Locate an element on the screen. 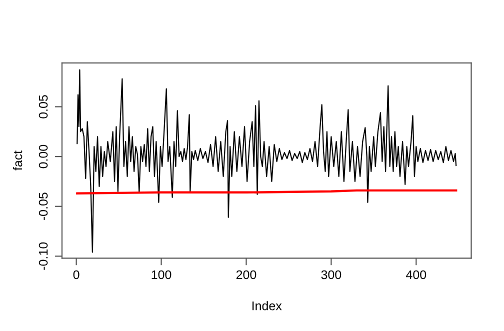 The width and height of the screenshot is (504, 331). x-tick-label: 400 is located at coordinates (416, 275).